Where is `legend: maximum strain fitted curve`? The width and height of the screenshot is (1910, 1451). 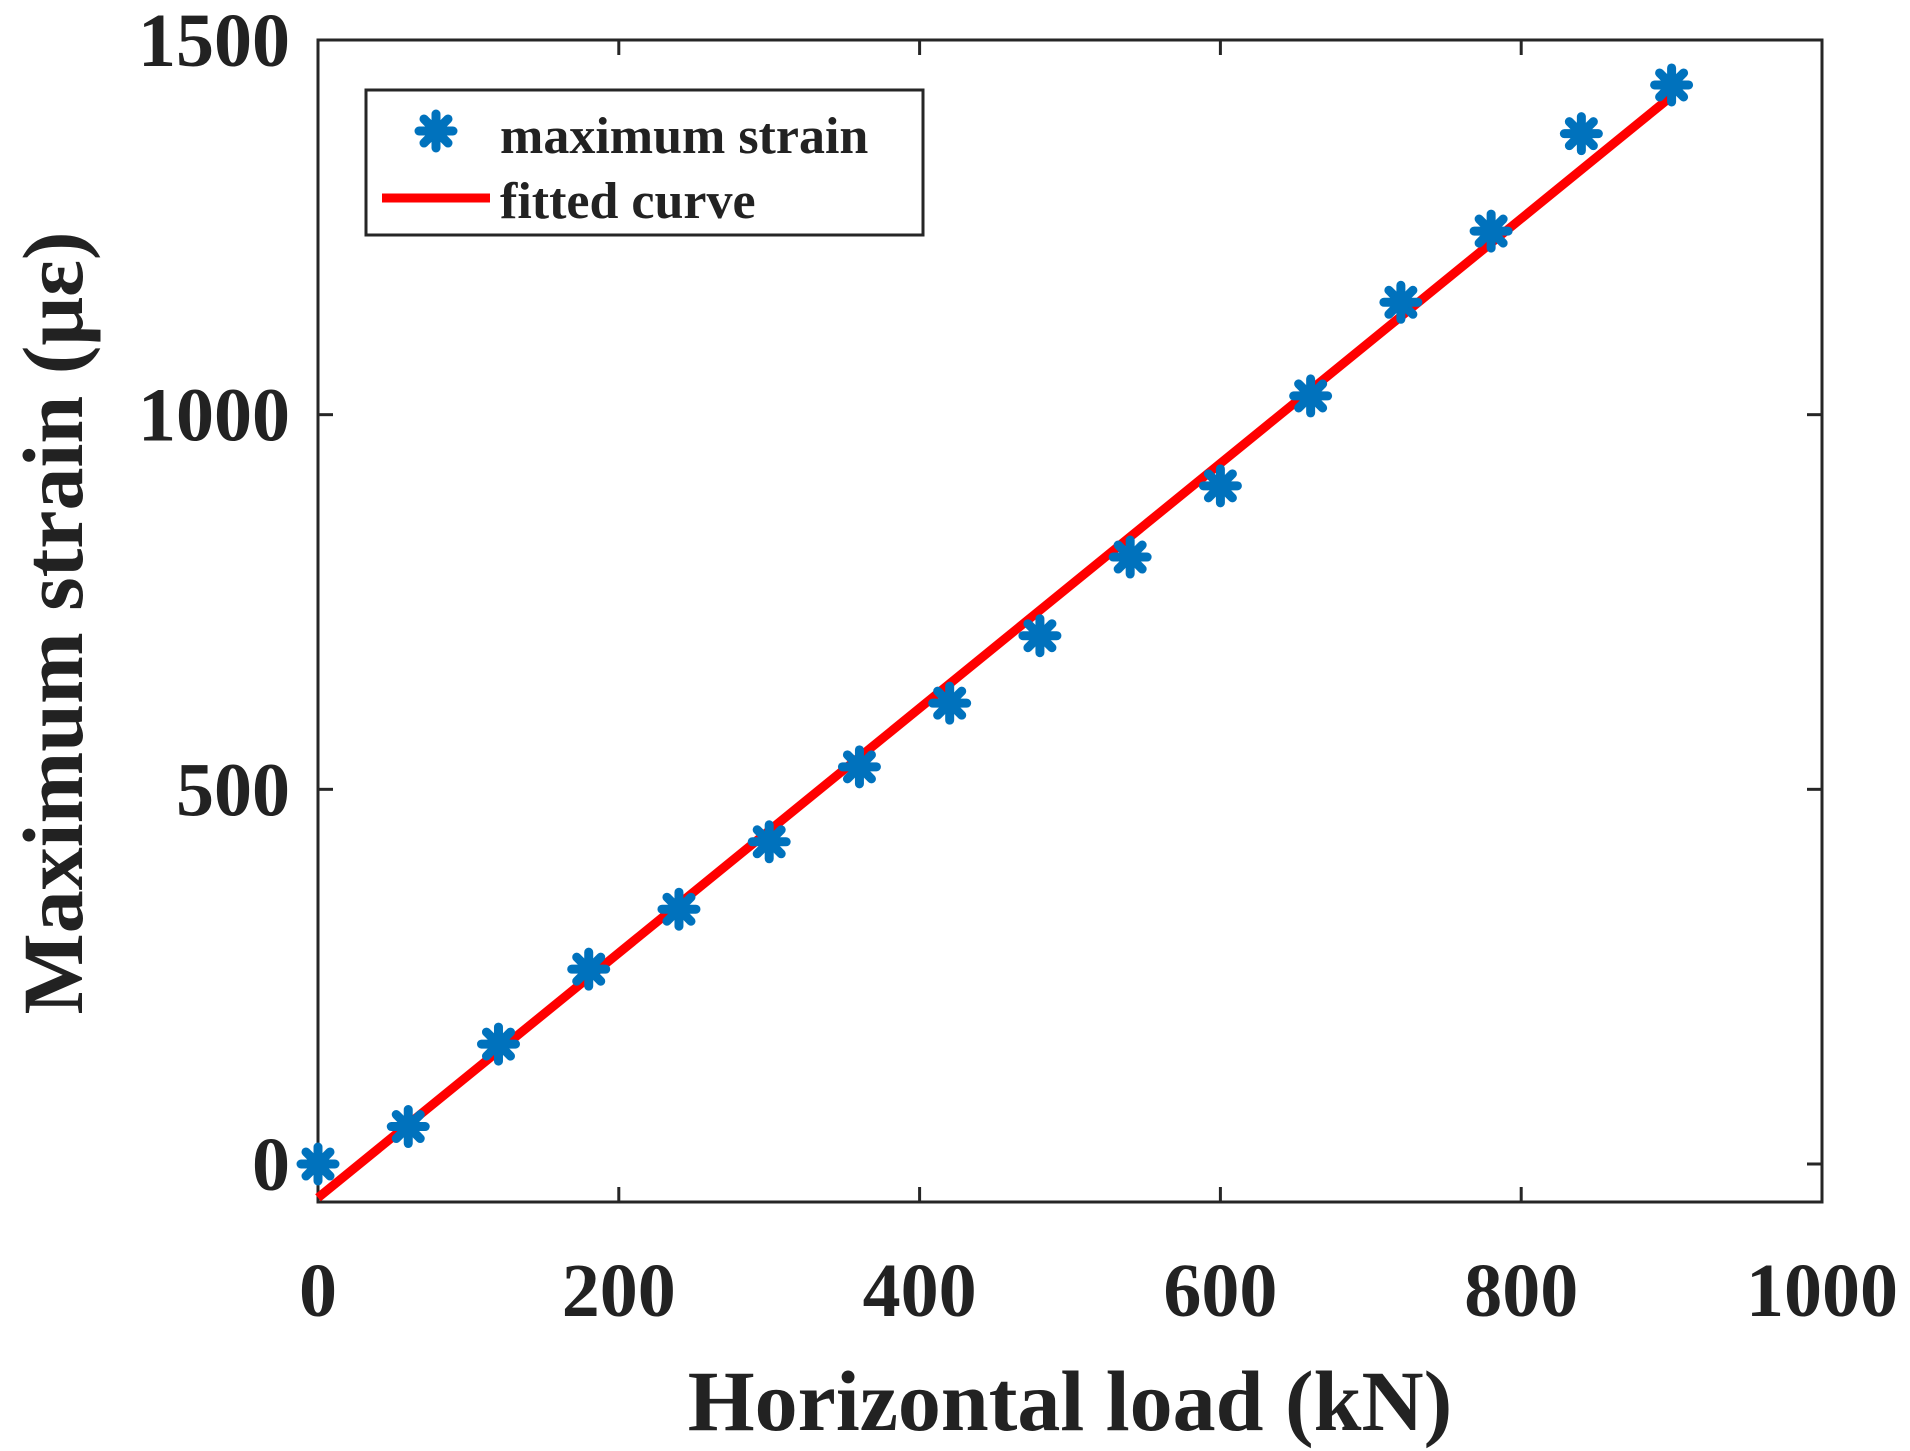 legend: maximum strain fitted curve is located at coordinates (644, 162).